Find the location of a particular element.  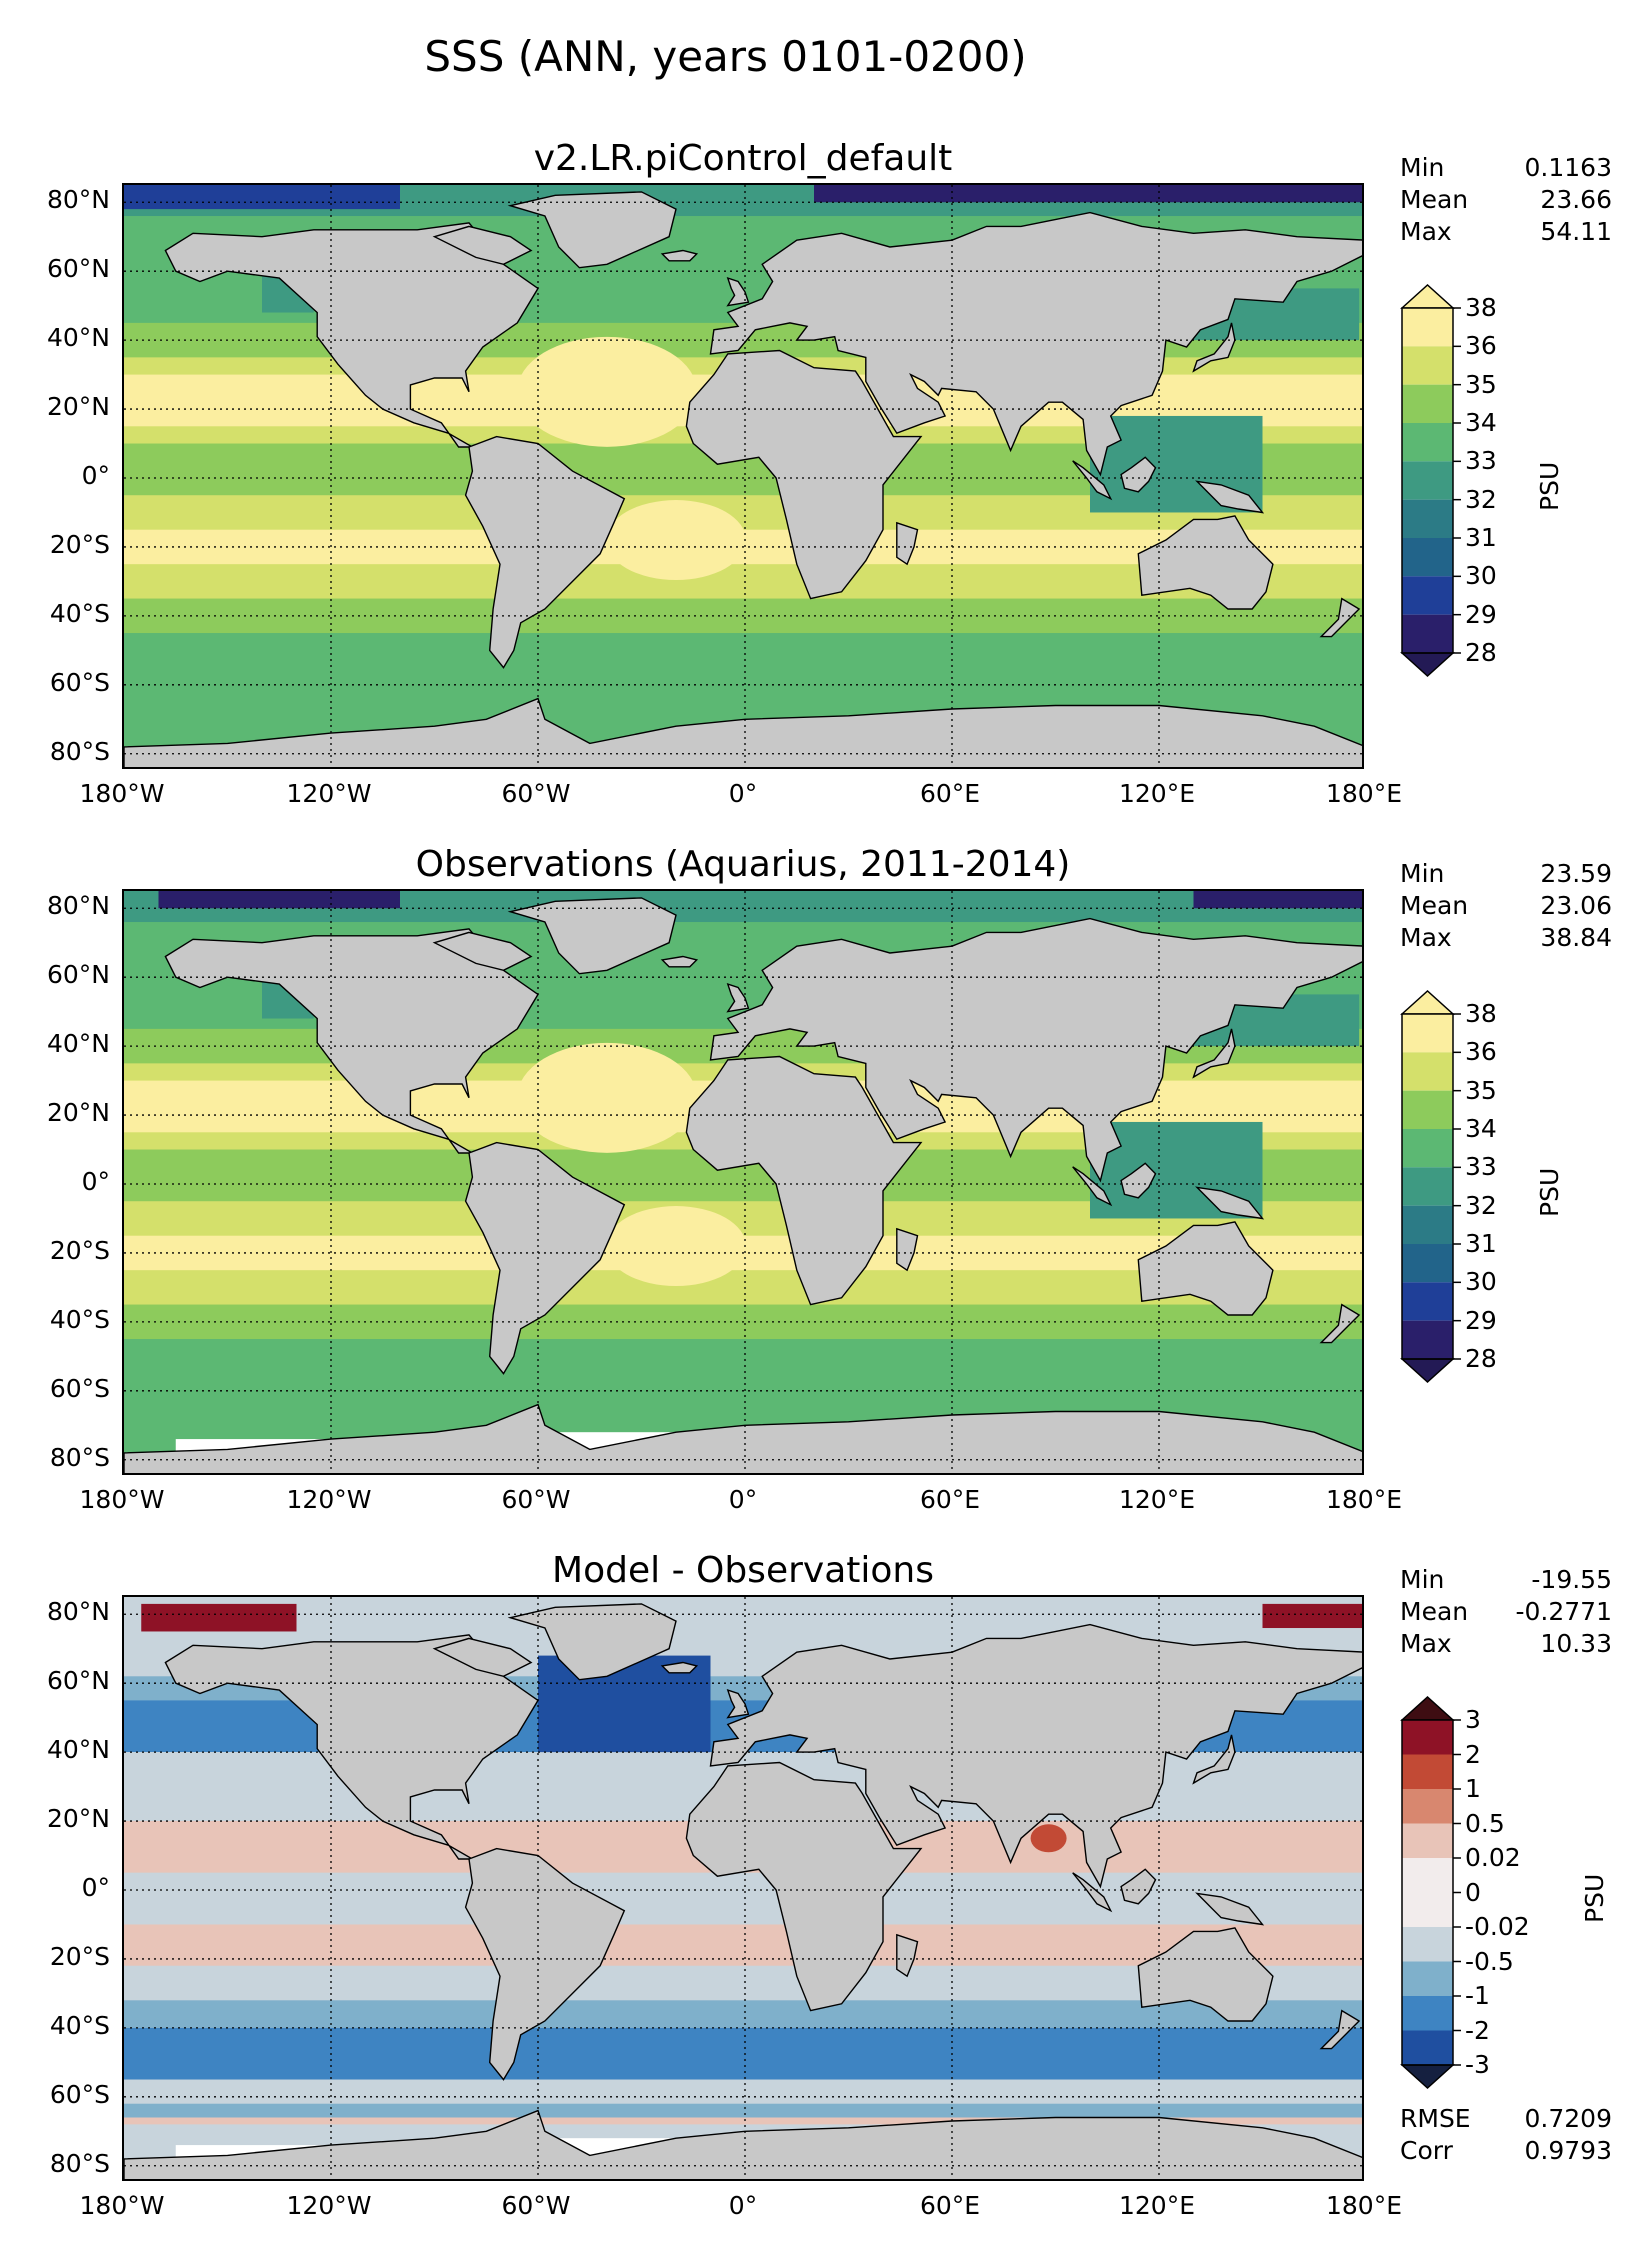

colorbar-tick-label: 34 is located at coordinates (1481, 1128).